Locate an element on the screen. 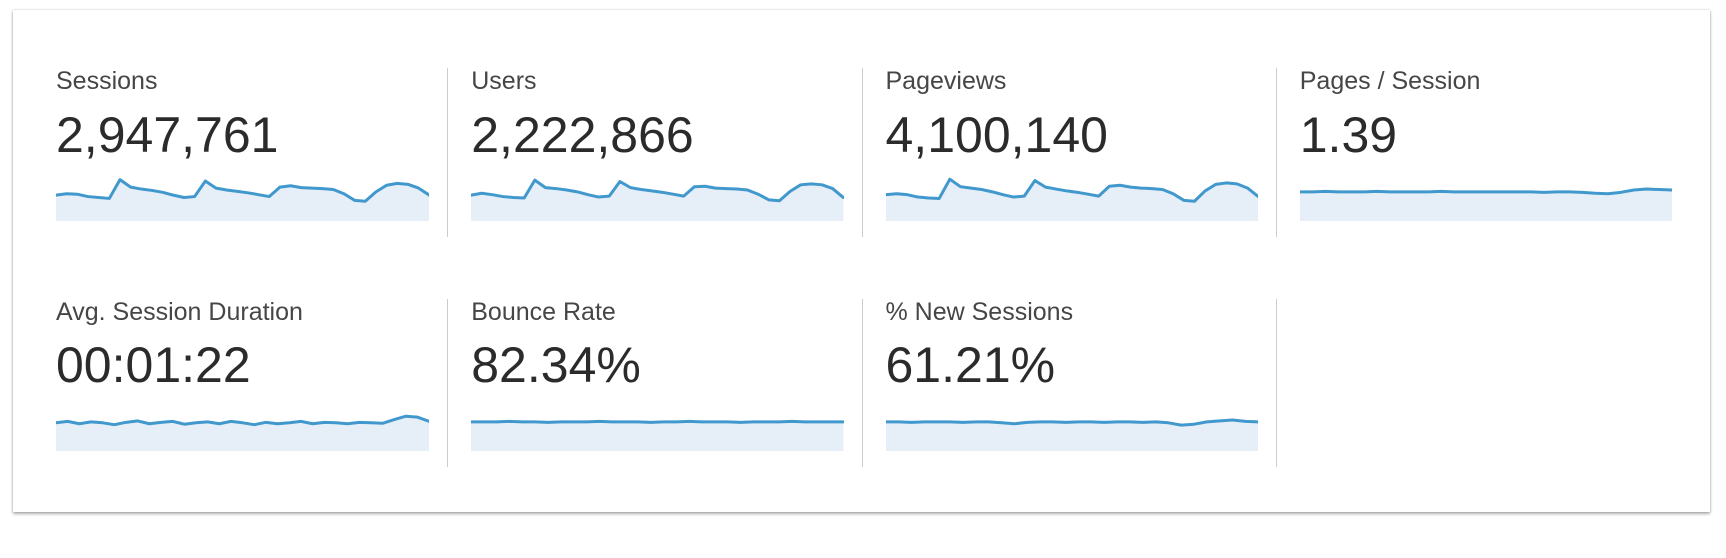 The image size is (1726, 558). metric-label: Pages / Session is located at coordinates (1390, 81).